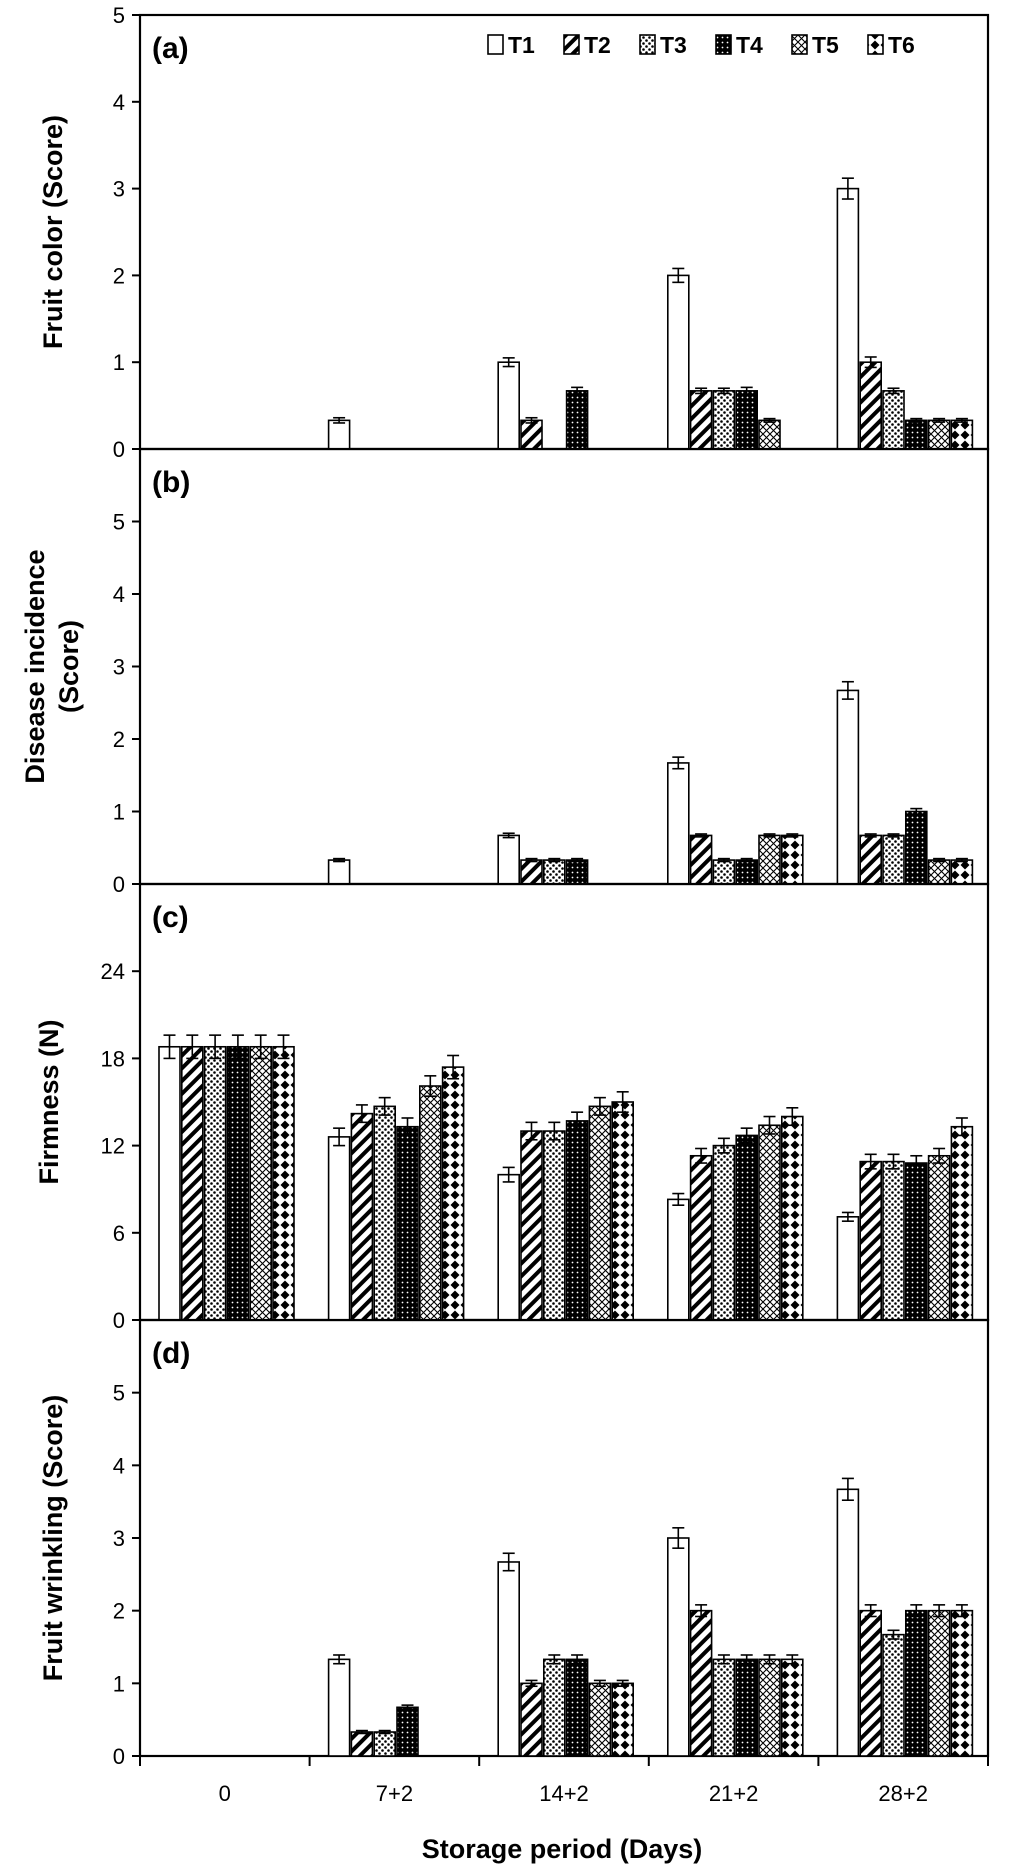 The height and width of the screenshot is (1873, 1017). Describe the element at coordinates (723, 44) in the screenshot. I see `legend-swatch-t4` at that location.